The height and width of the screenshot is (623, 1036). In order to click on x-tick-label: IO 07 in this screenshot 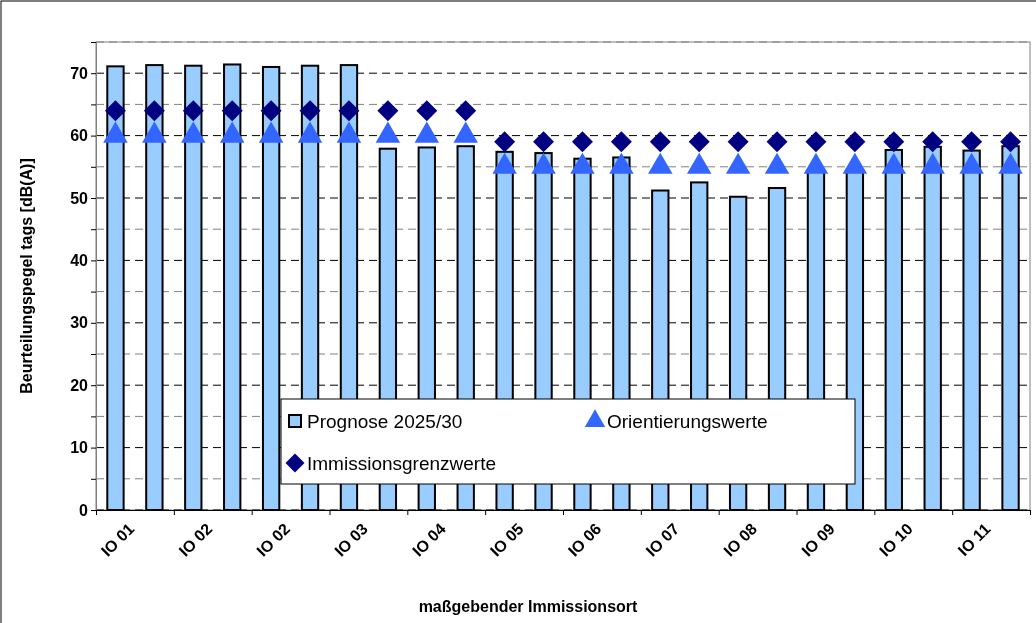, I will do `click(662, 539)`.